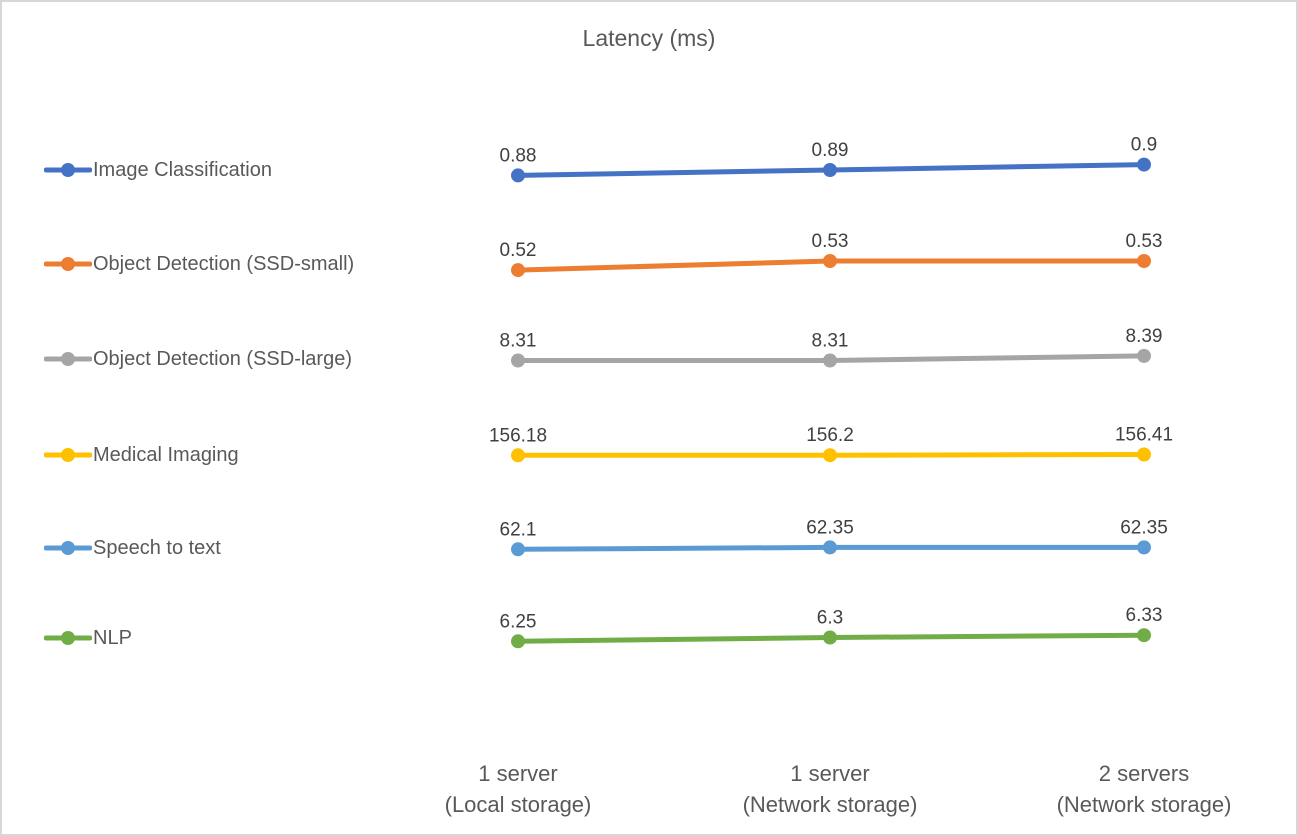 This screenshot has width=1298, height=836. Describe the element at coordinates (649, 38) in the screenshot. I see `chart-title: Latency (ms)` at that location.